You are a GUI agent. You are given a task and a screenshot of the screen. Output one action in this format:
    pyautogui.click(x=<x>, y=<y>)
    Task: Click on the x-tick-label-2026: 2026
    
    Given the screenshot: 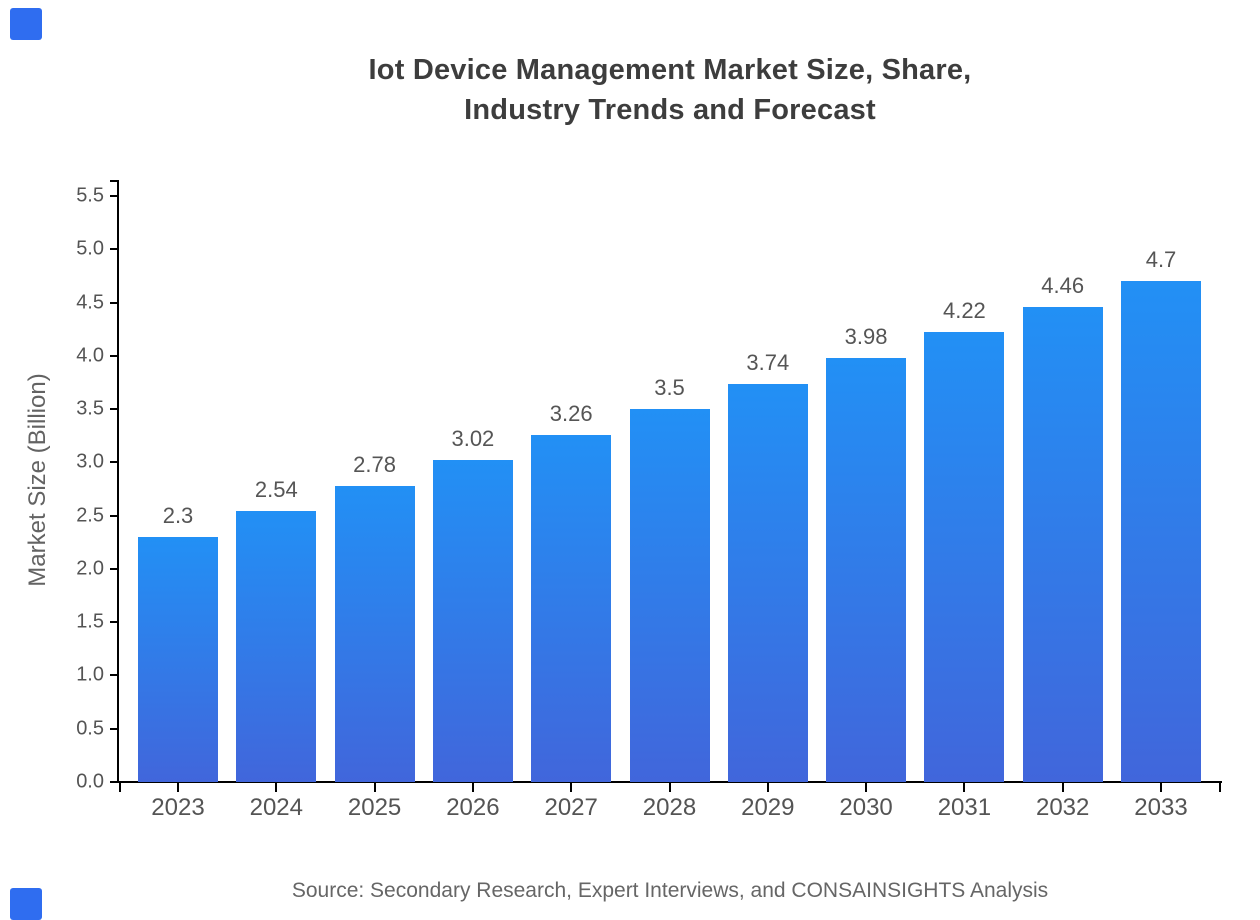 What is the action you would take?
    pyautogui.click(x=473, y=807)
    